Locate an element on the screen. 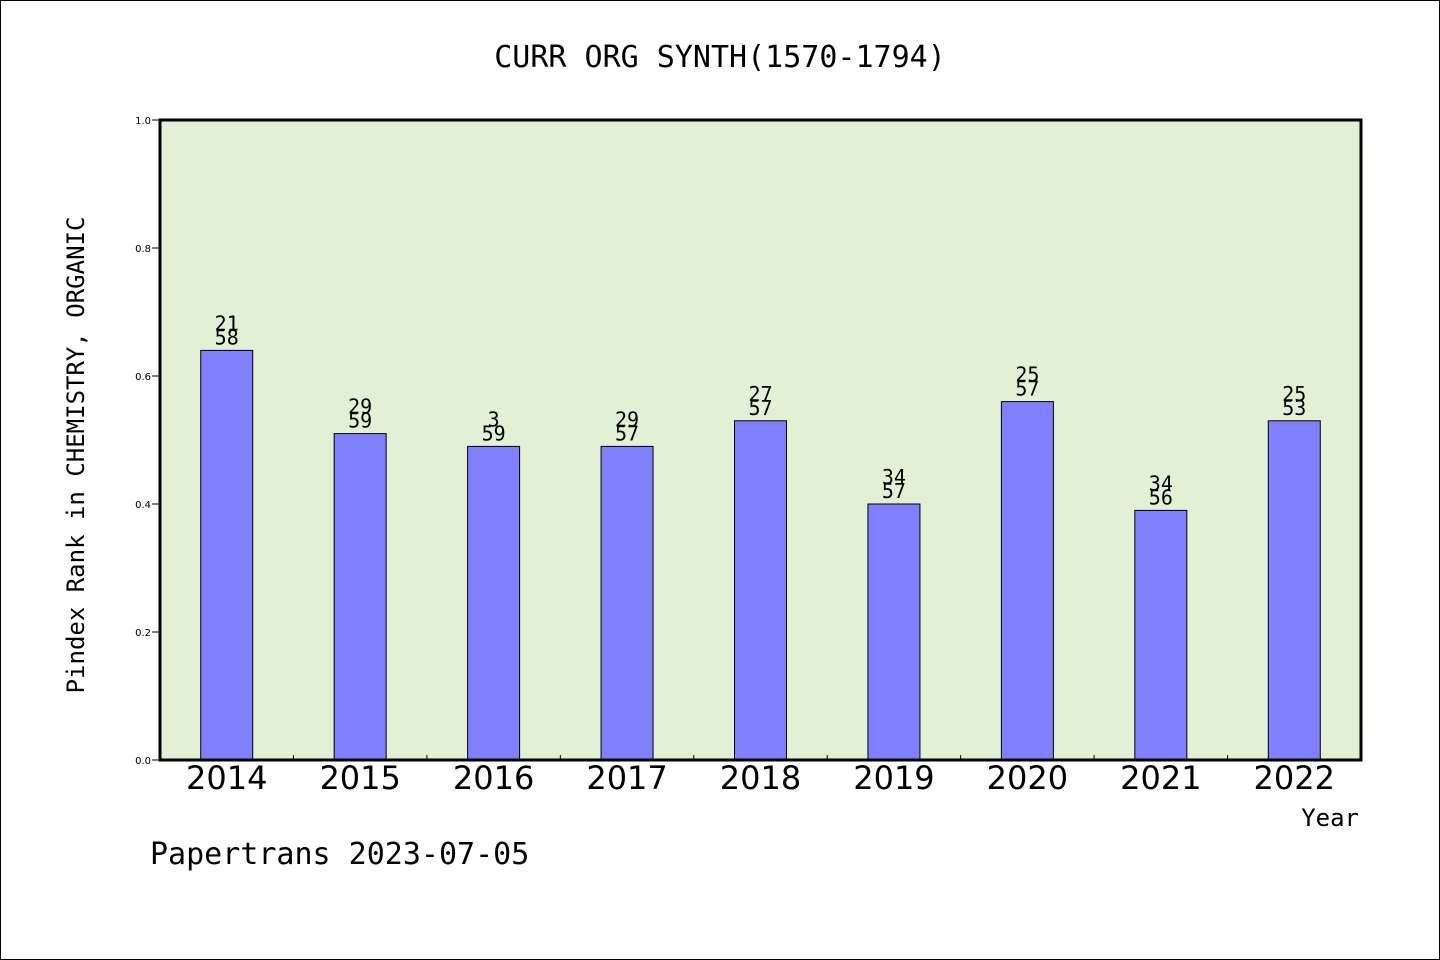 The width and height of the screenshot is (1440, 960). bar-total-label-2020: 57 is located at coordinates (1027, 389).